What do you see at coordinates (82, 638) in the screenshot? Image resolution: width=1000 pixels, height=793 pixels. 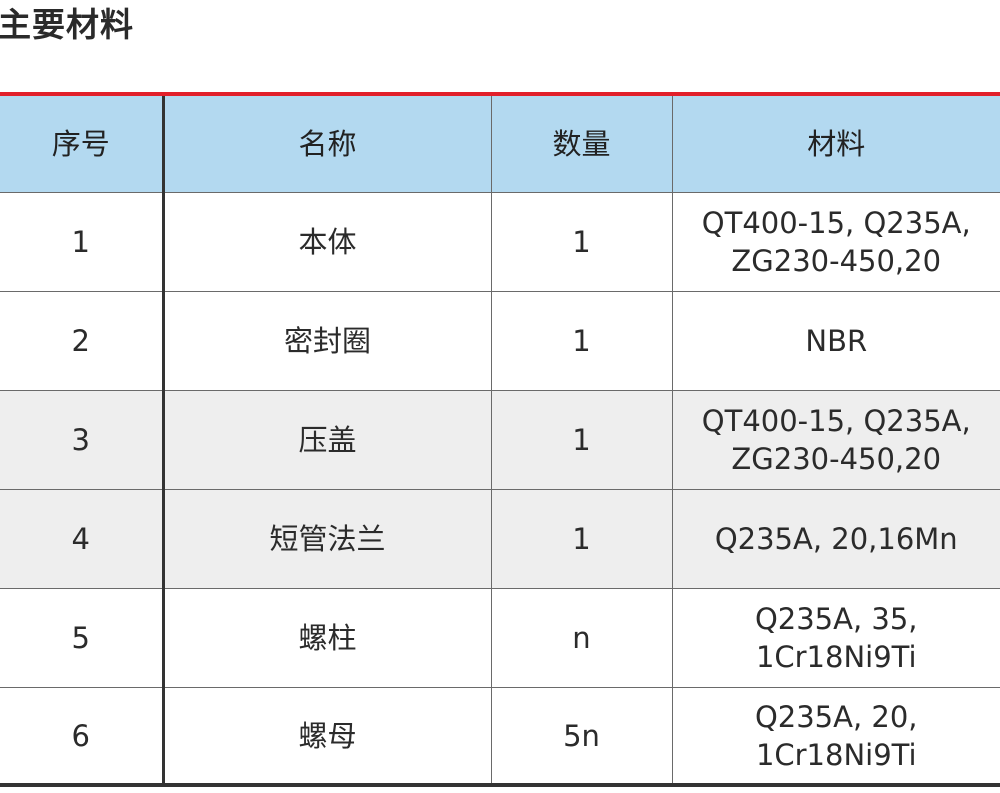 I see `cell-no: 5` at bounding box center [82, 638].